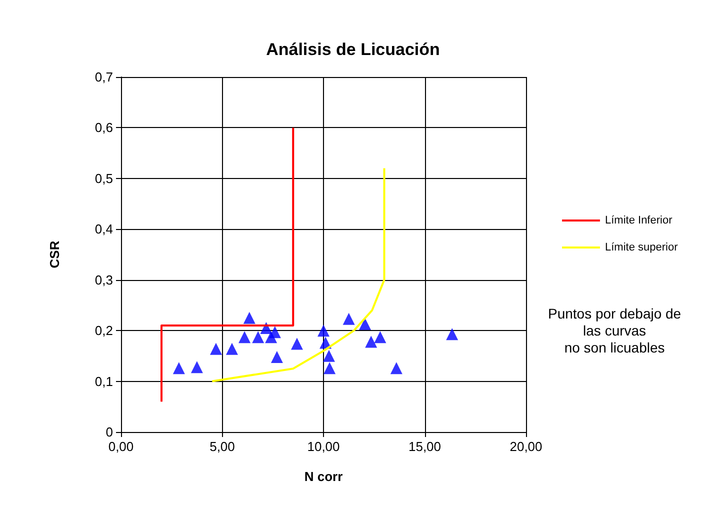 The image size is (716, 508). I want to click on x-tick-label: 0,00, so click(121, 446).